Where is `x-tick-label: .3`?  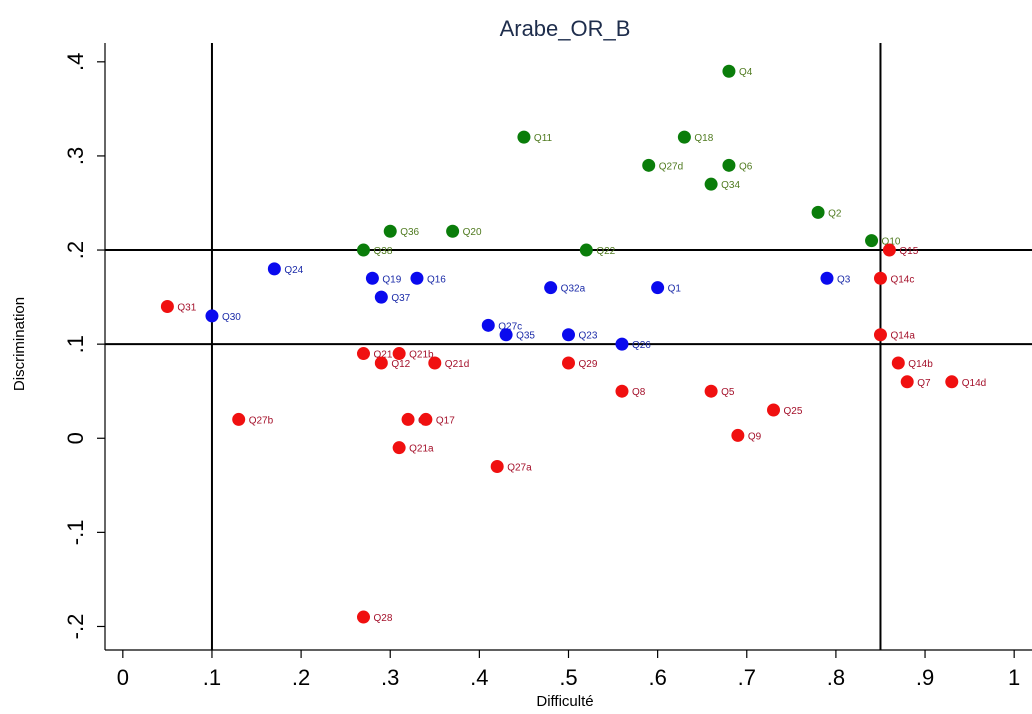
x-tick-label: .3 is located at coordinates (390, 677).